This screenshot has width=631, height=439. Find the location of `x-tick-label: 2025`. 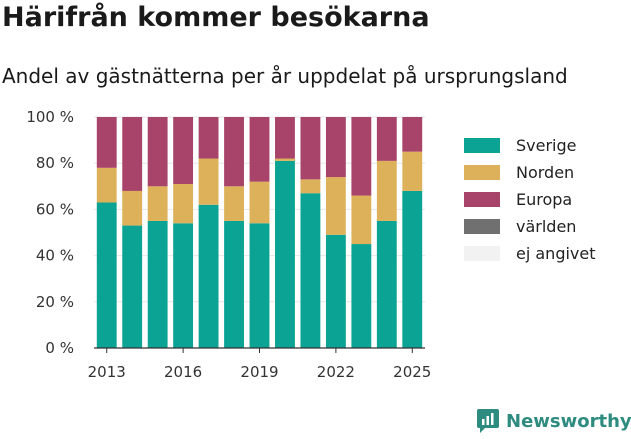

x-tick-label: 2025 is located at coordinates (412, 372).